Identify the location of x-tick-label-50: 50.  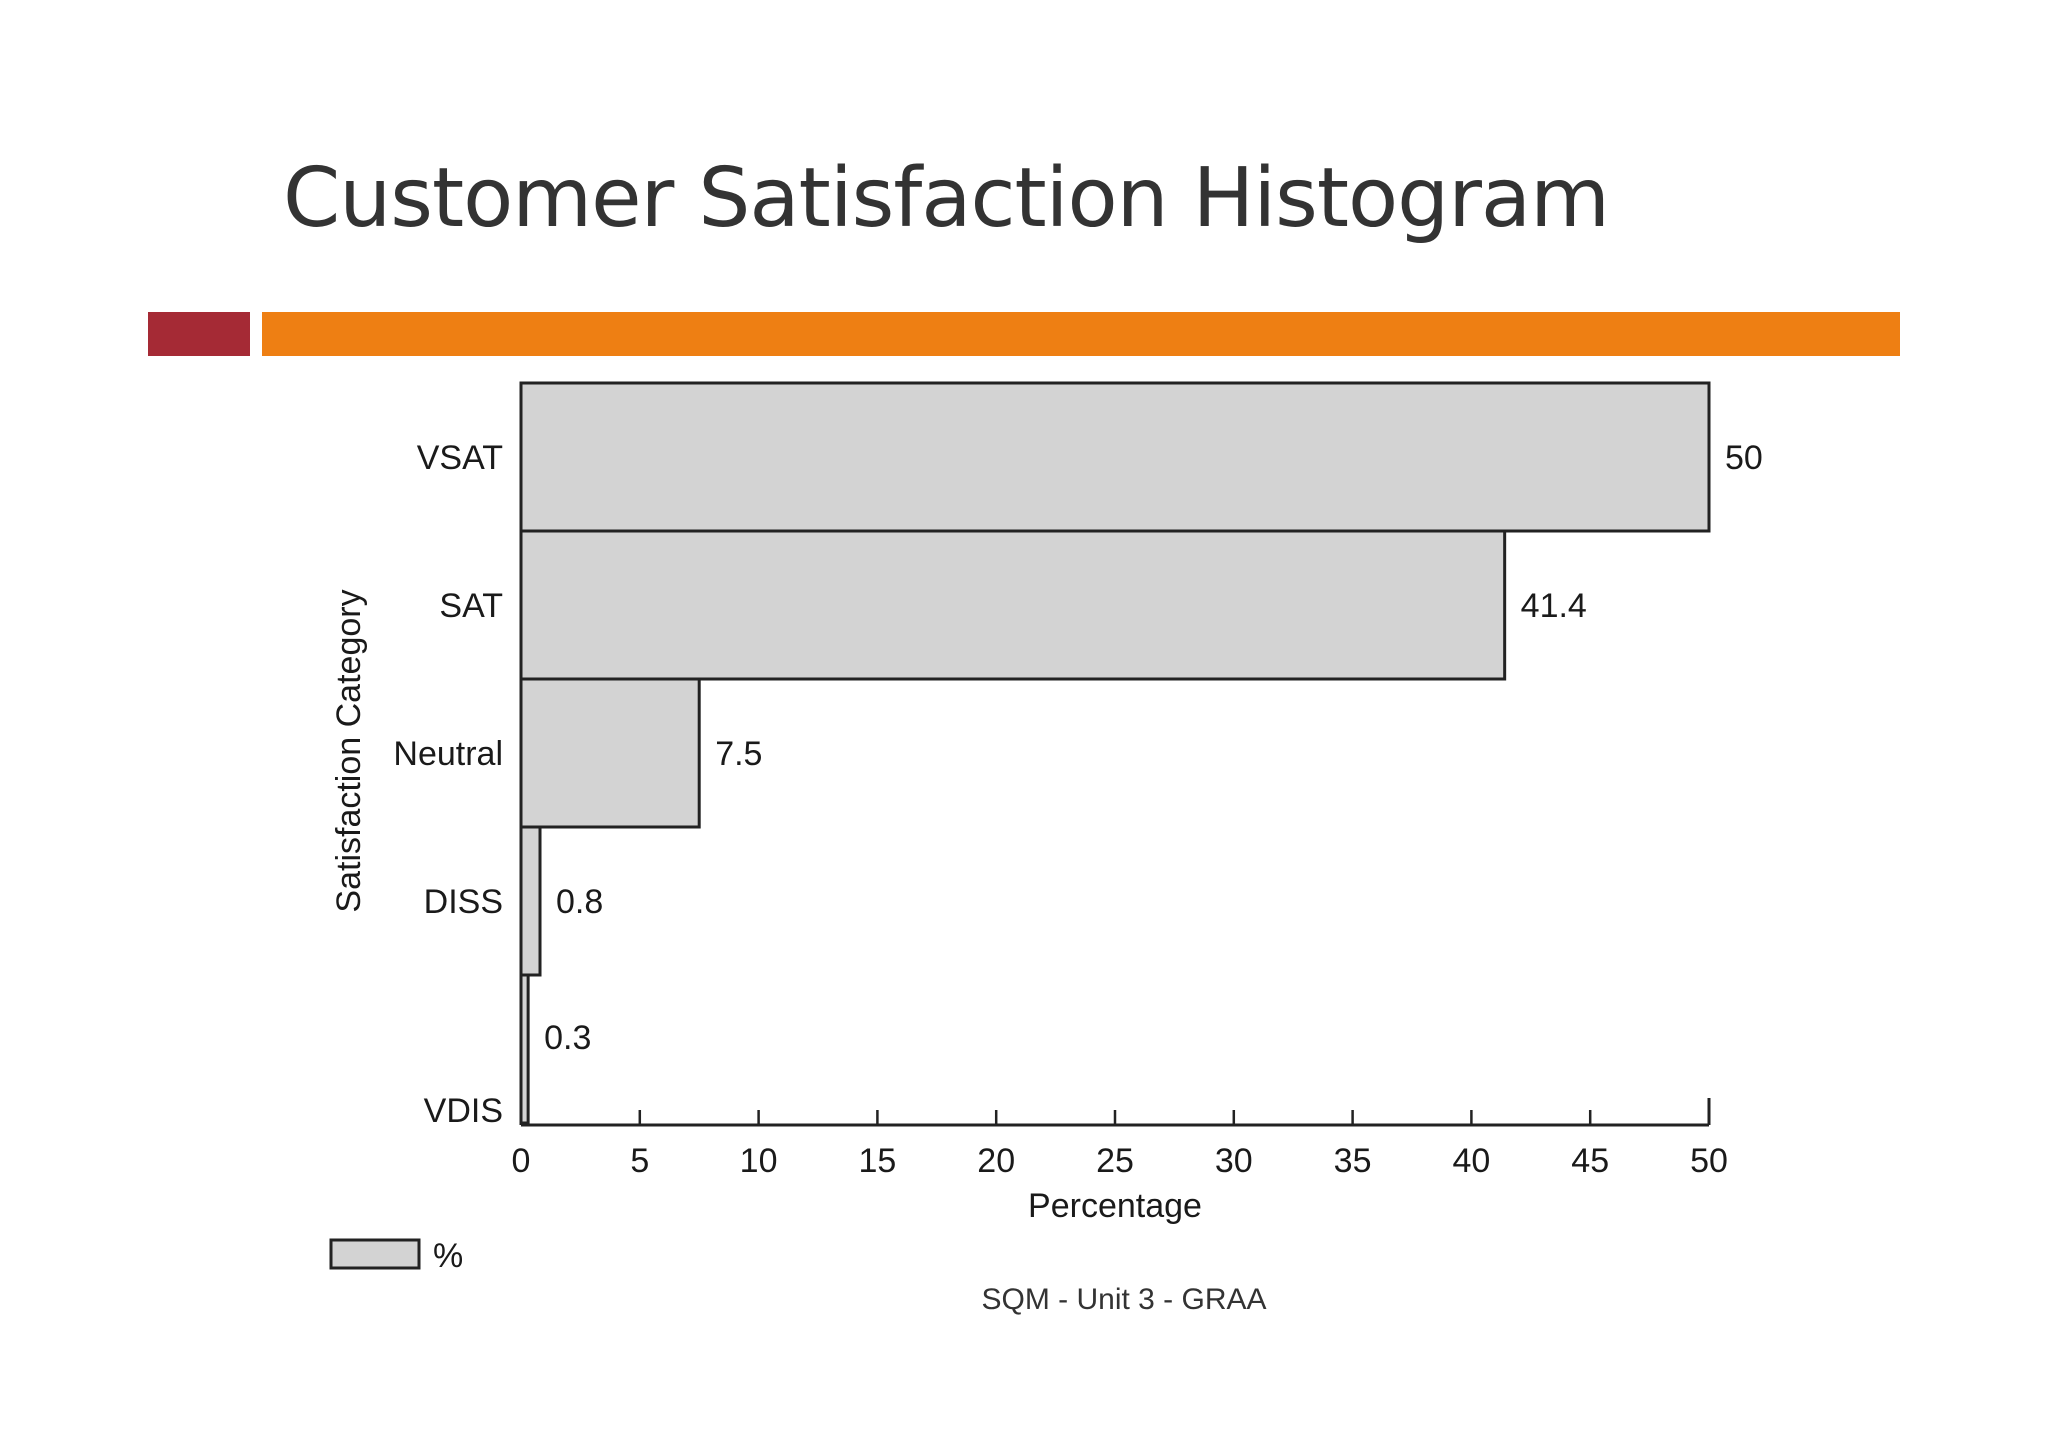
(1709, 1161).